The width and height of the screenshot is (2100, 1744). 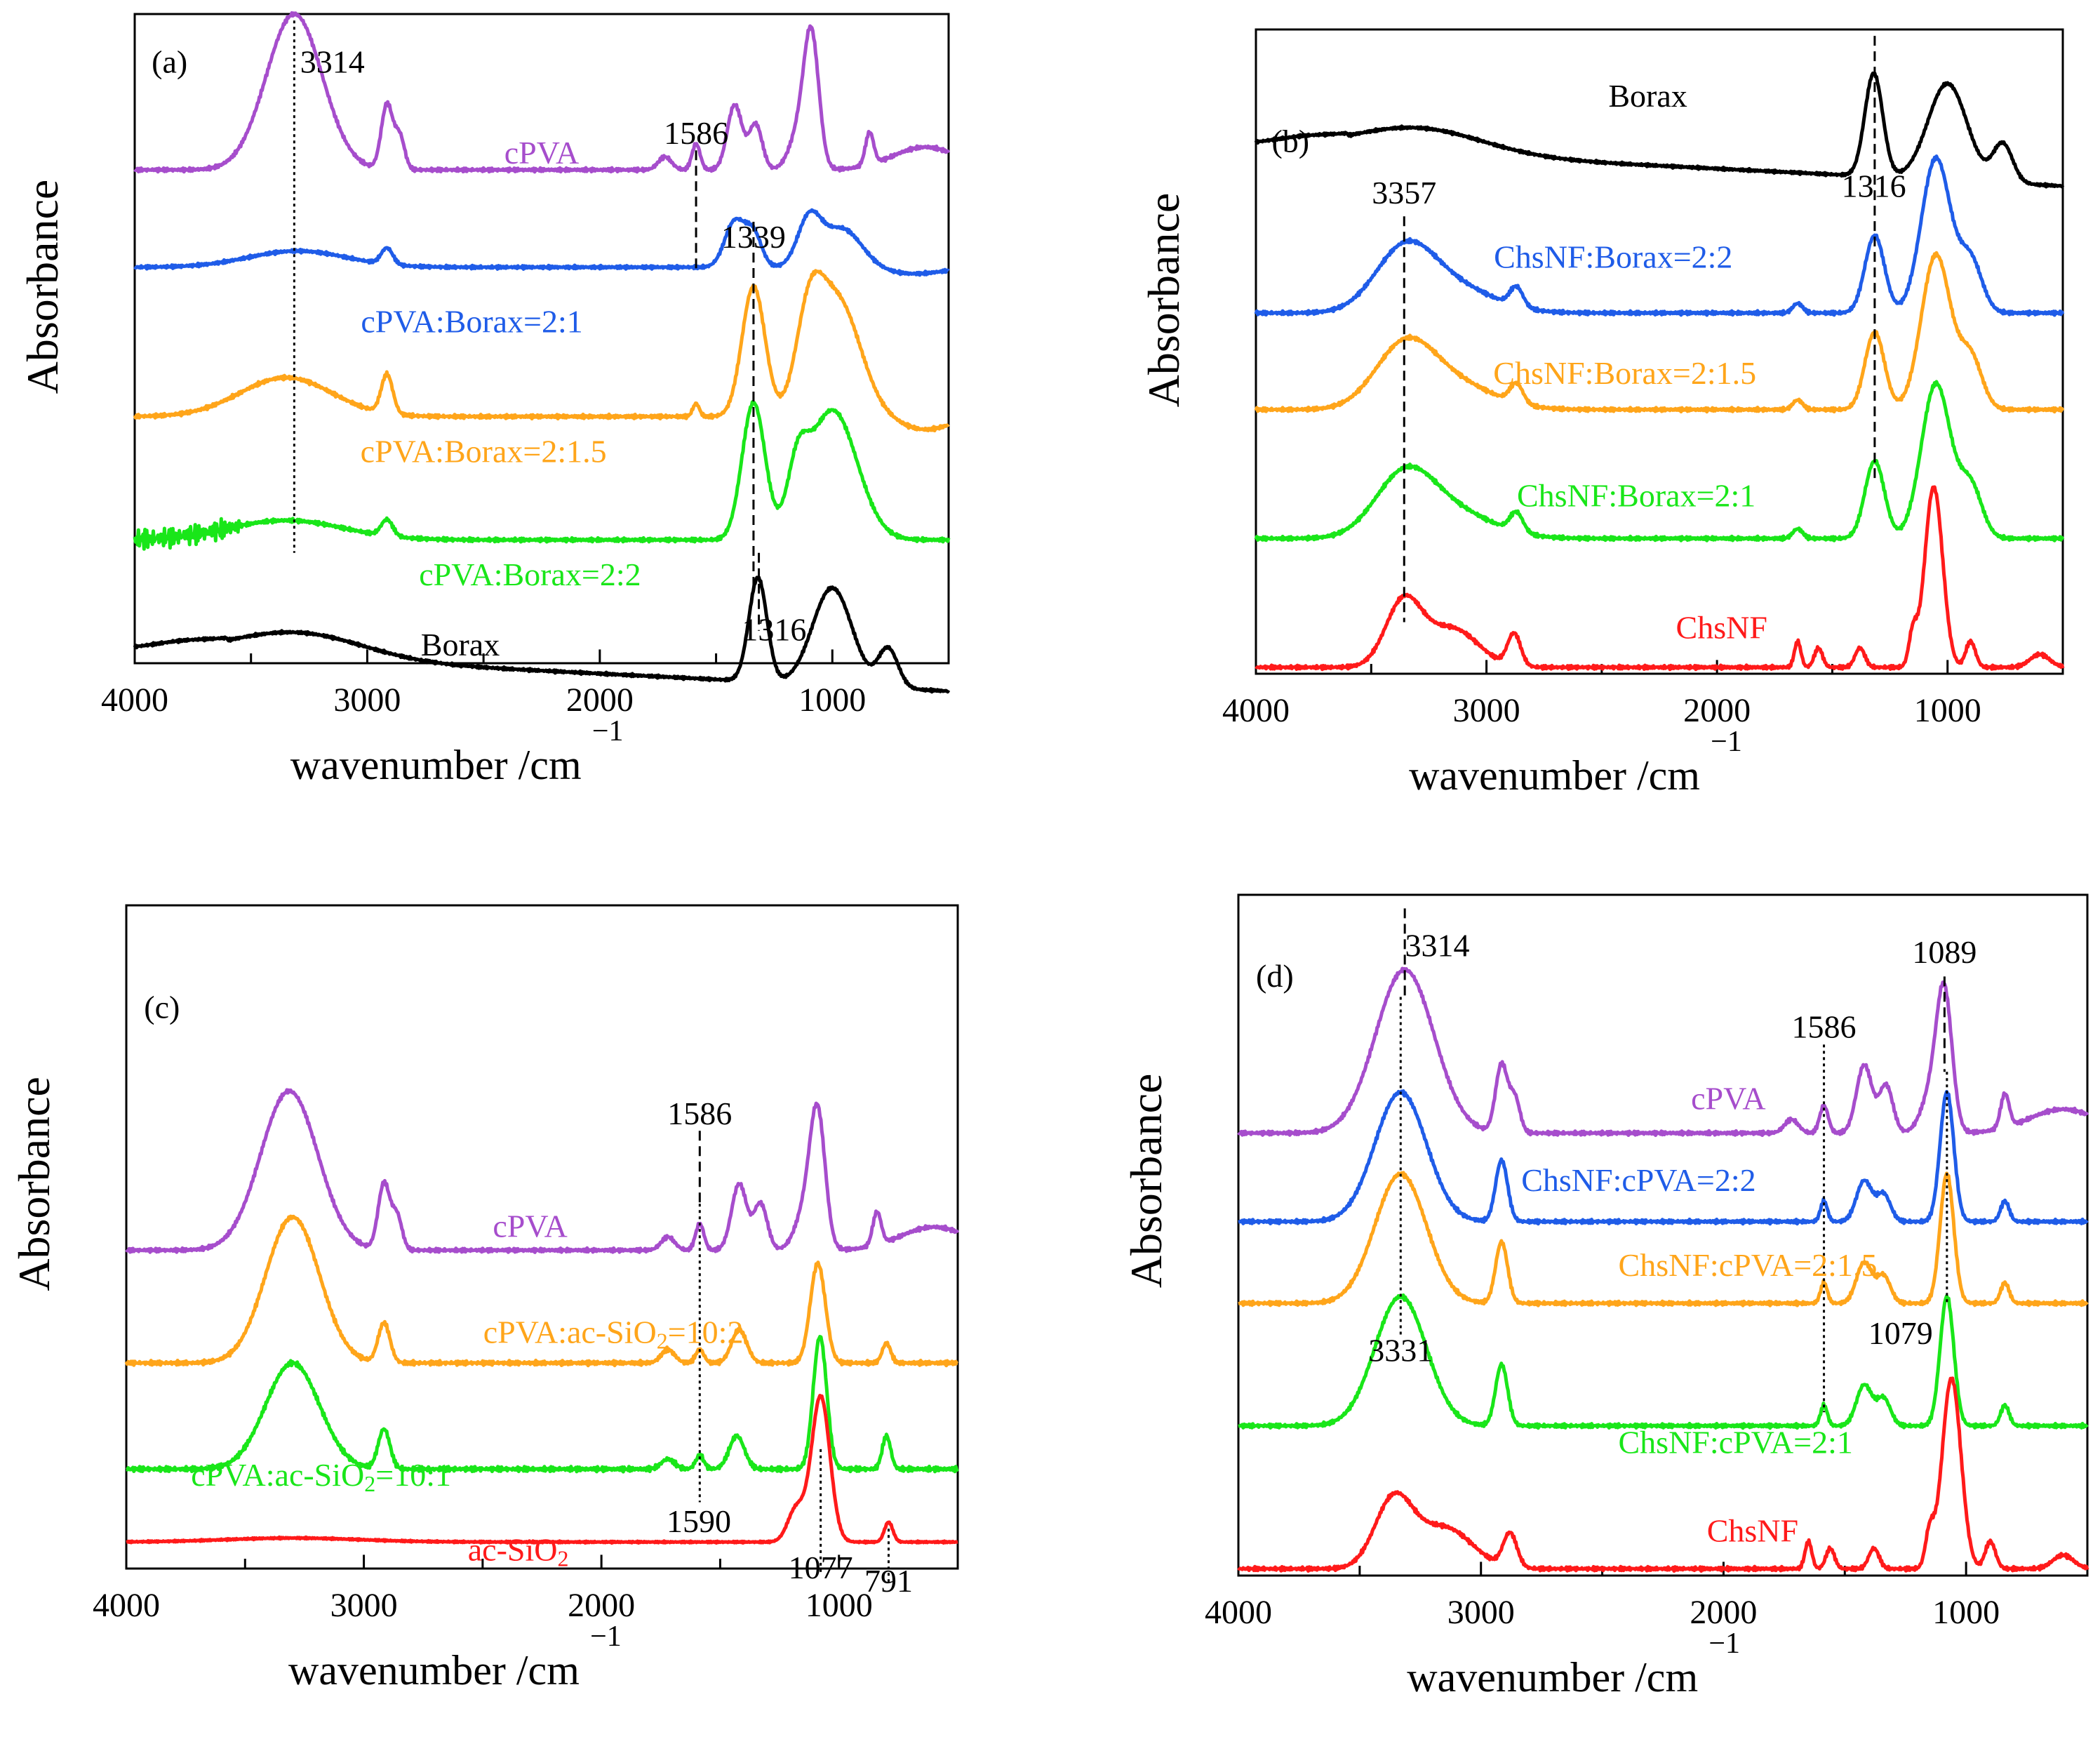 What do you see at coordinates (530, 574) in the screenshot?
I see `annotation-label: cPVA:Borax=2:2` at bounding box center [530, 574].